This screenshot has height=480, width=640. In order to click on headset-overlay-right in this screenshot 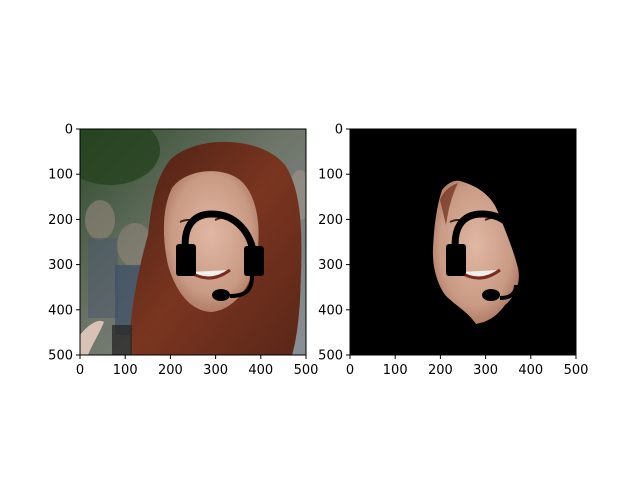, I will do `click(487, 255)`.